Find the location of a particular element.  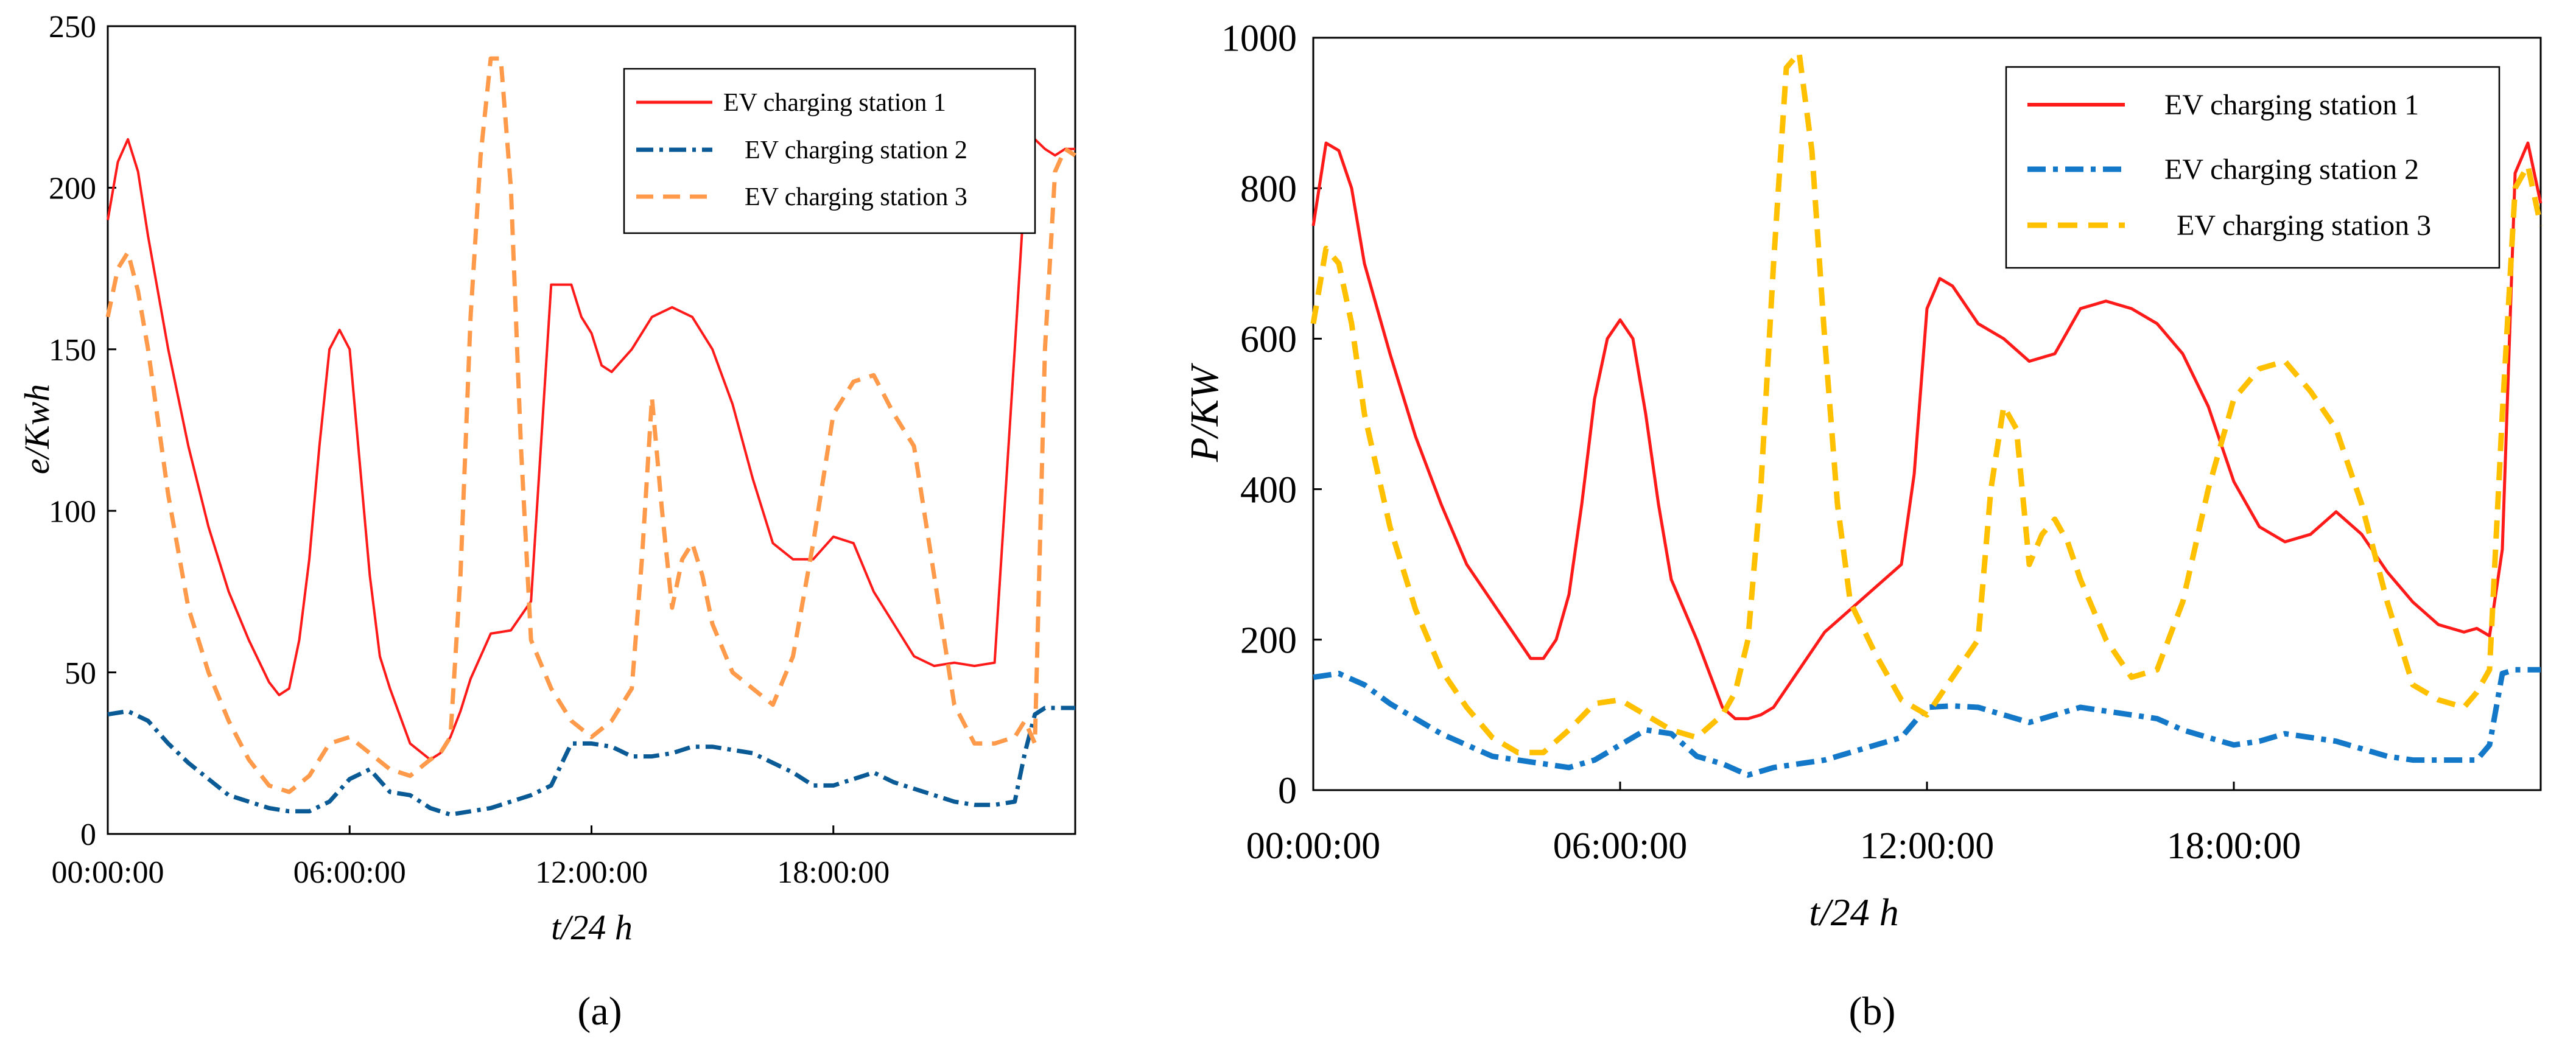

x-tick-label-a-3: 18:00:00 is located at coordinates (833, 872).